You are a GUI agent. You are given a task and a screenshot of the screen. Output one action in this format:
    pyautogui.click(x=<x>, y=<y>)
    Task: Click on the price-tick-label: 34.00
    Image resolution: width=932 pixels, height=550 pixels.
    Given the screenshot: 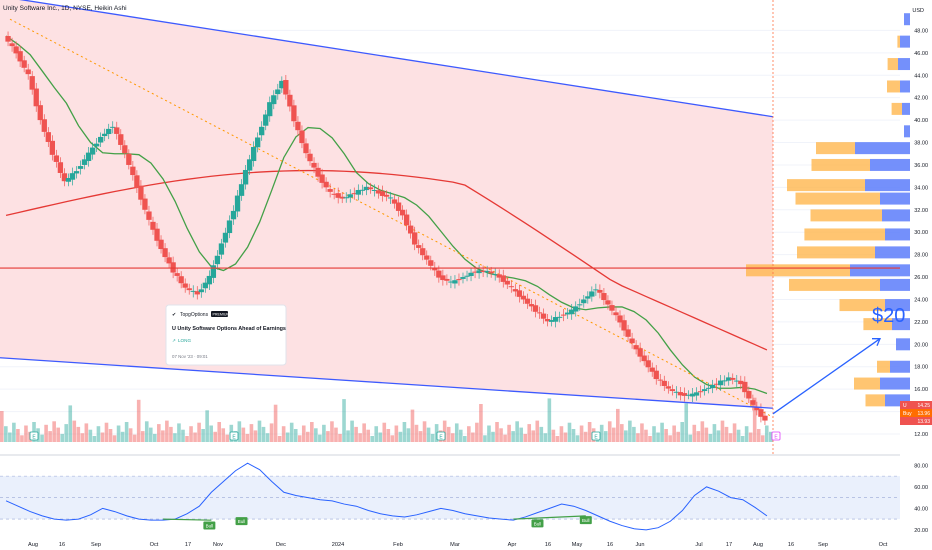 What is the action you would take?
    pyautogui.click(x=921, y=188)
    